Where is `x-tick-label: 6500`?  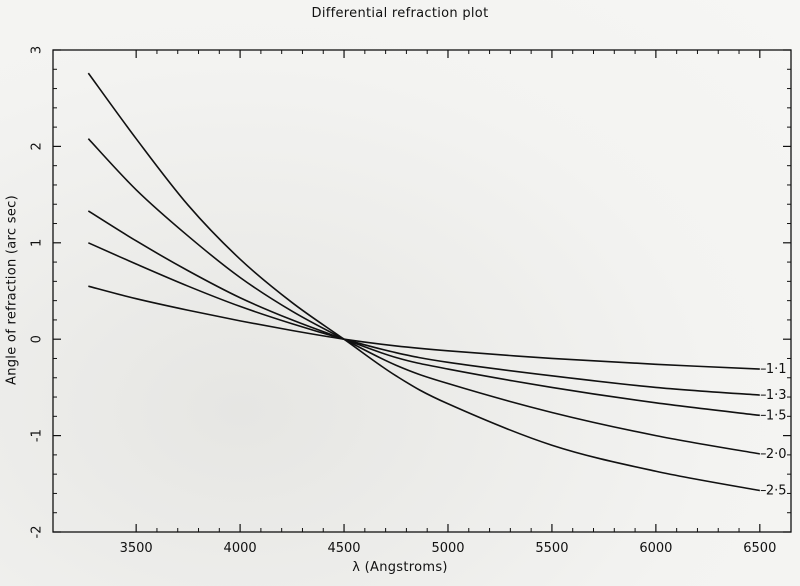 x-tick-label: 6500 is located at coordinates (759, 548).